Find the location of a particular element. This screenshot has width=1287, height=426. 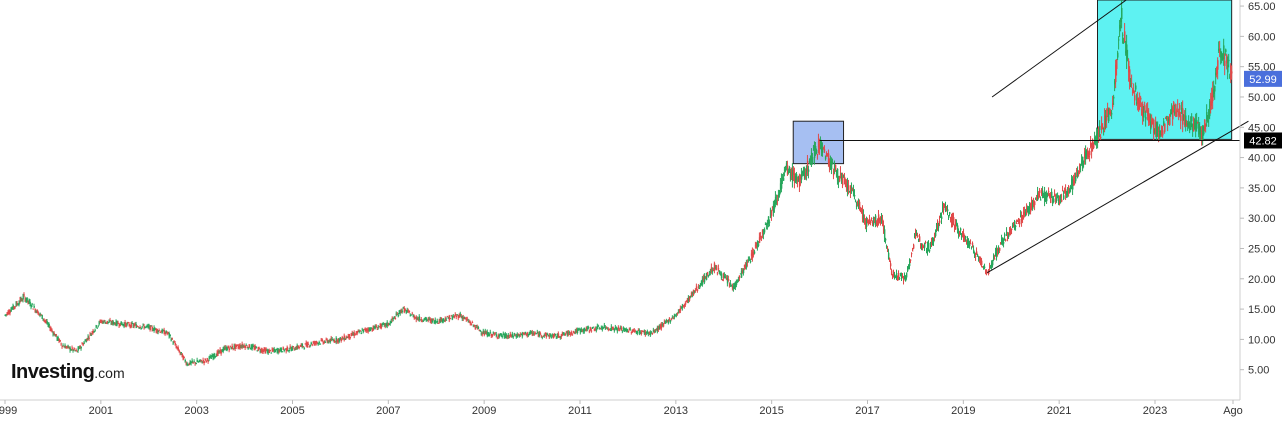

y-tick-label: 65.00 is located at coordinates (1262, 7).